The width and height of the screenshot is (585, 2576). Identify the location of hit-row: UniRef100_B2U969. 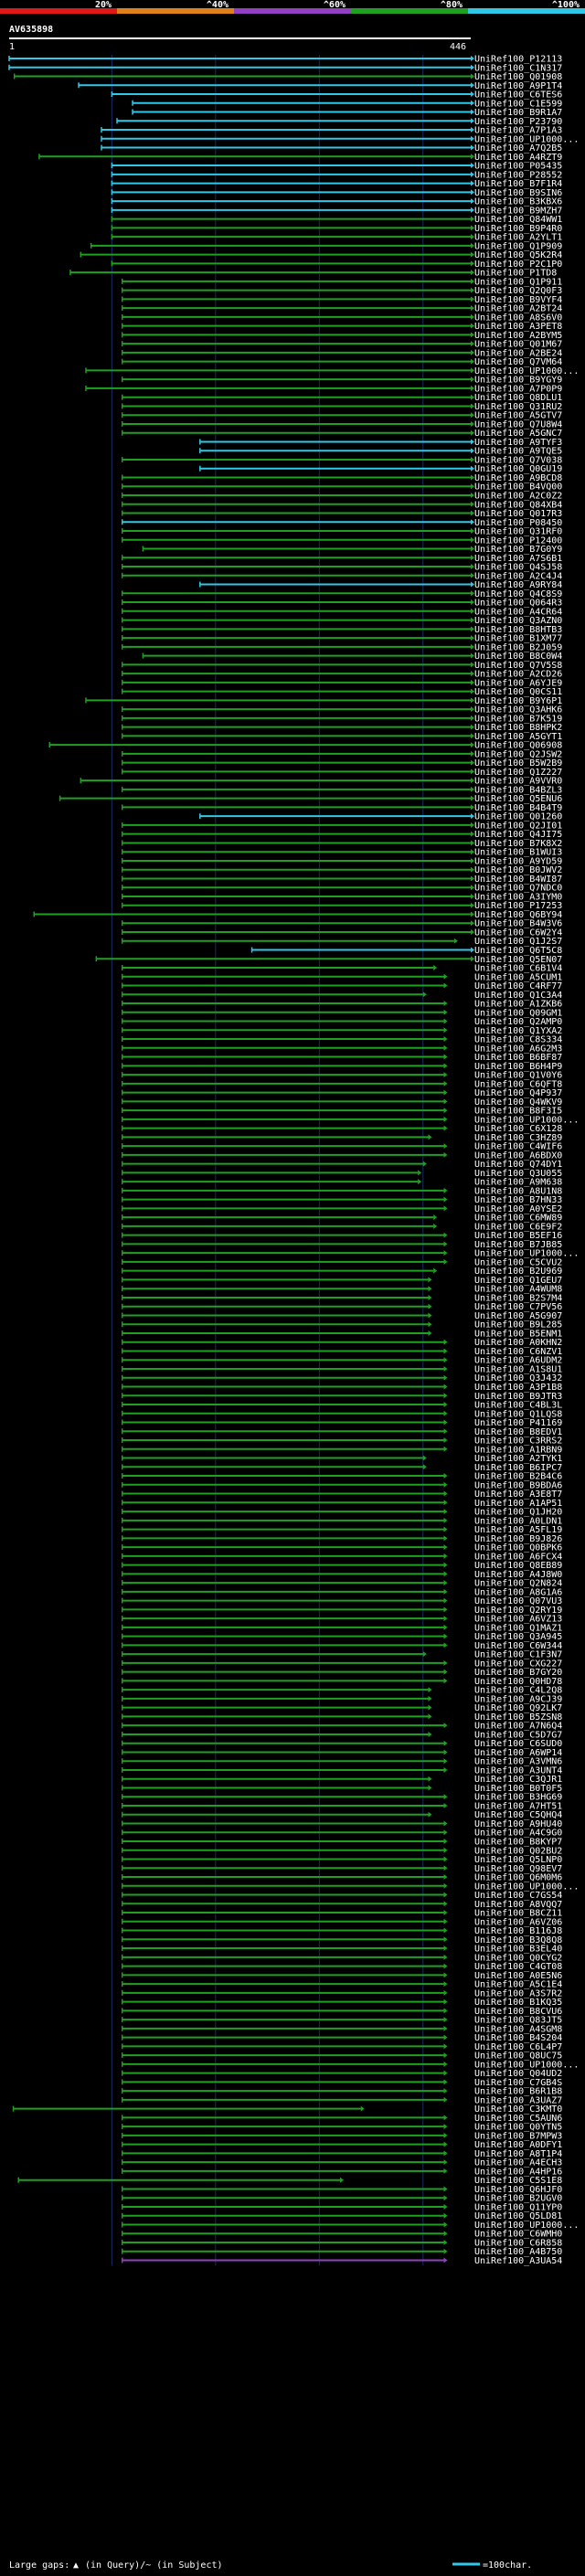
(342, 1272).